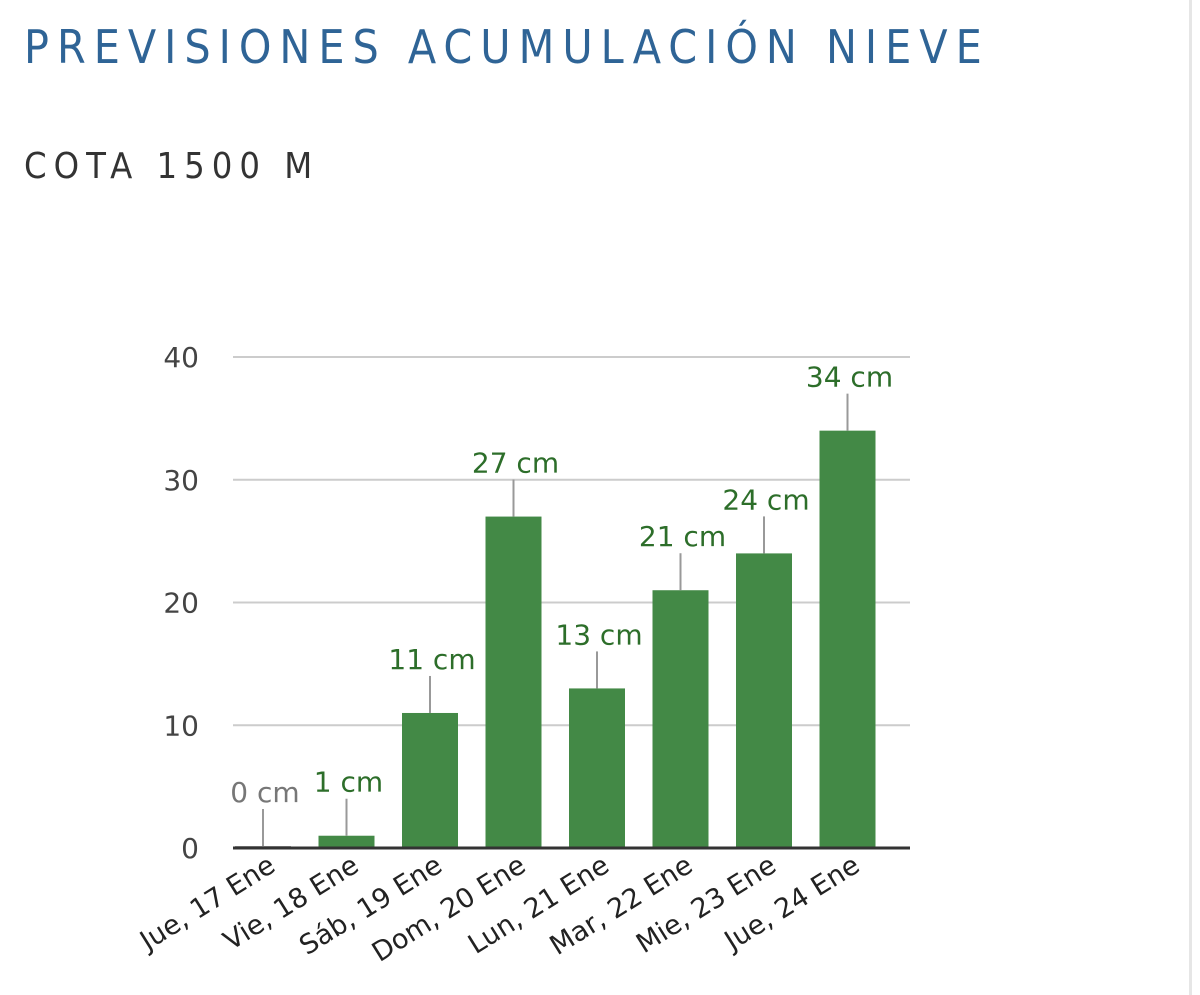 The height and width of the screenshot is (995, 1200). I want to click on y-tick-label: 30, so click(181, 480).